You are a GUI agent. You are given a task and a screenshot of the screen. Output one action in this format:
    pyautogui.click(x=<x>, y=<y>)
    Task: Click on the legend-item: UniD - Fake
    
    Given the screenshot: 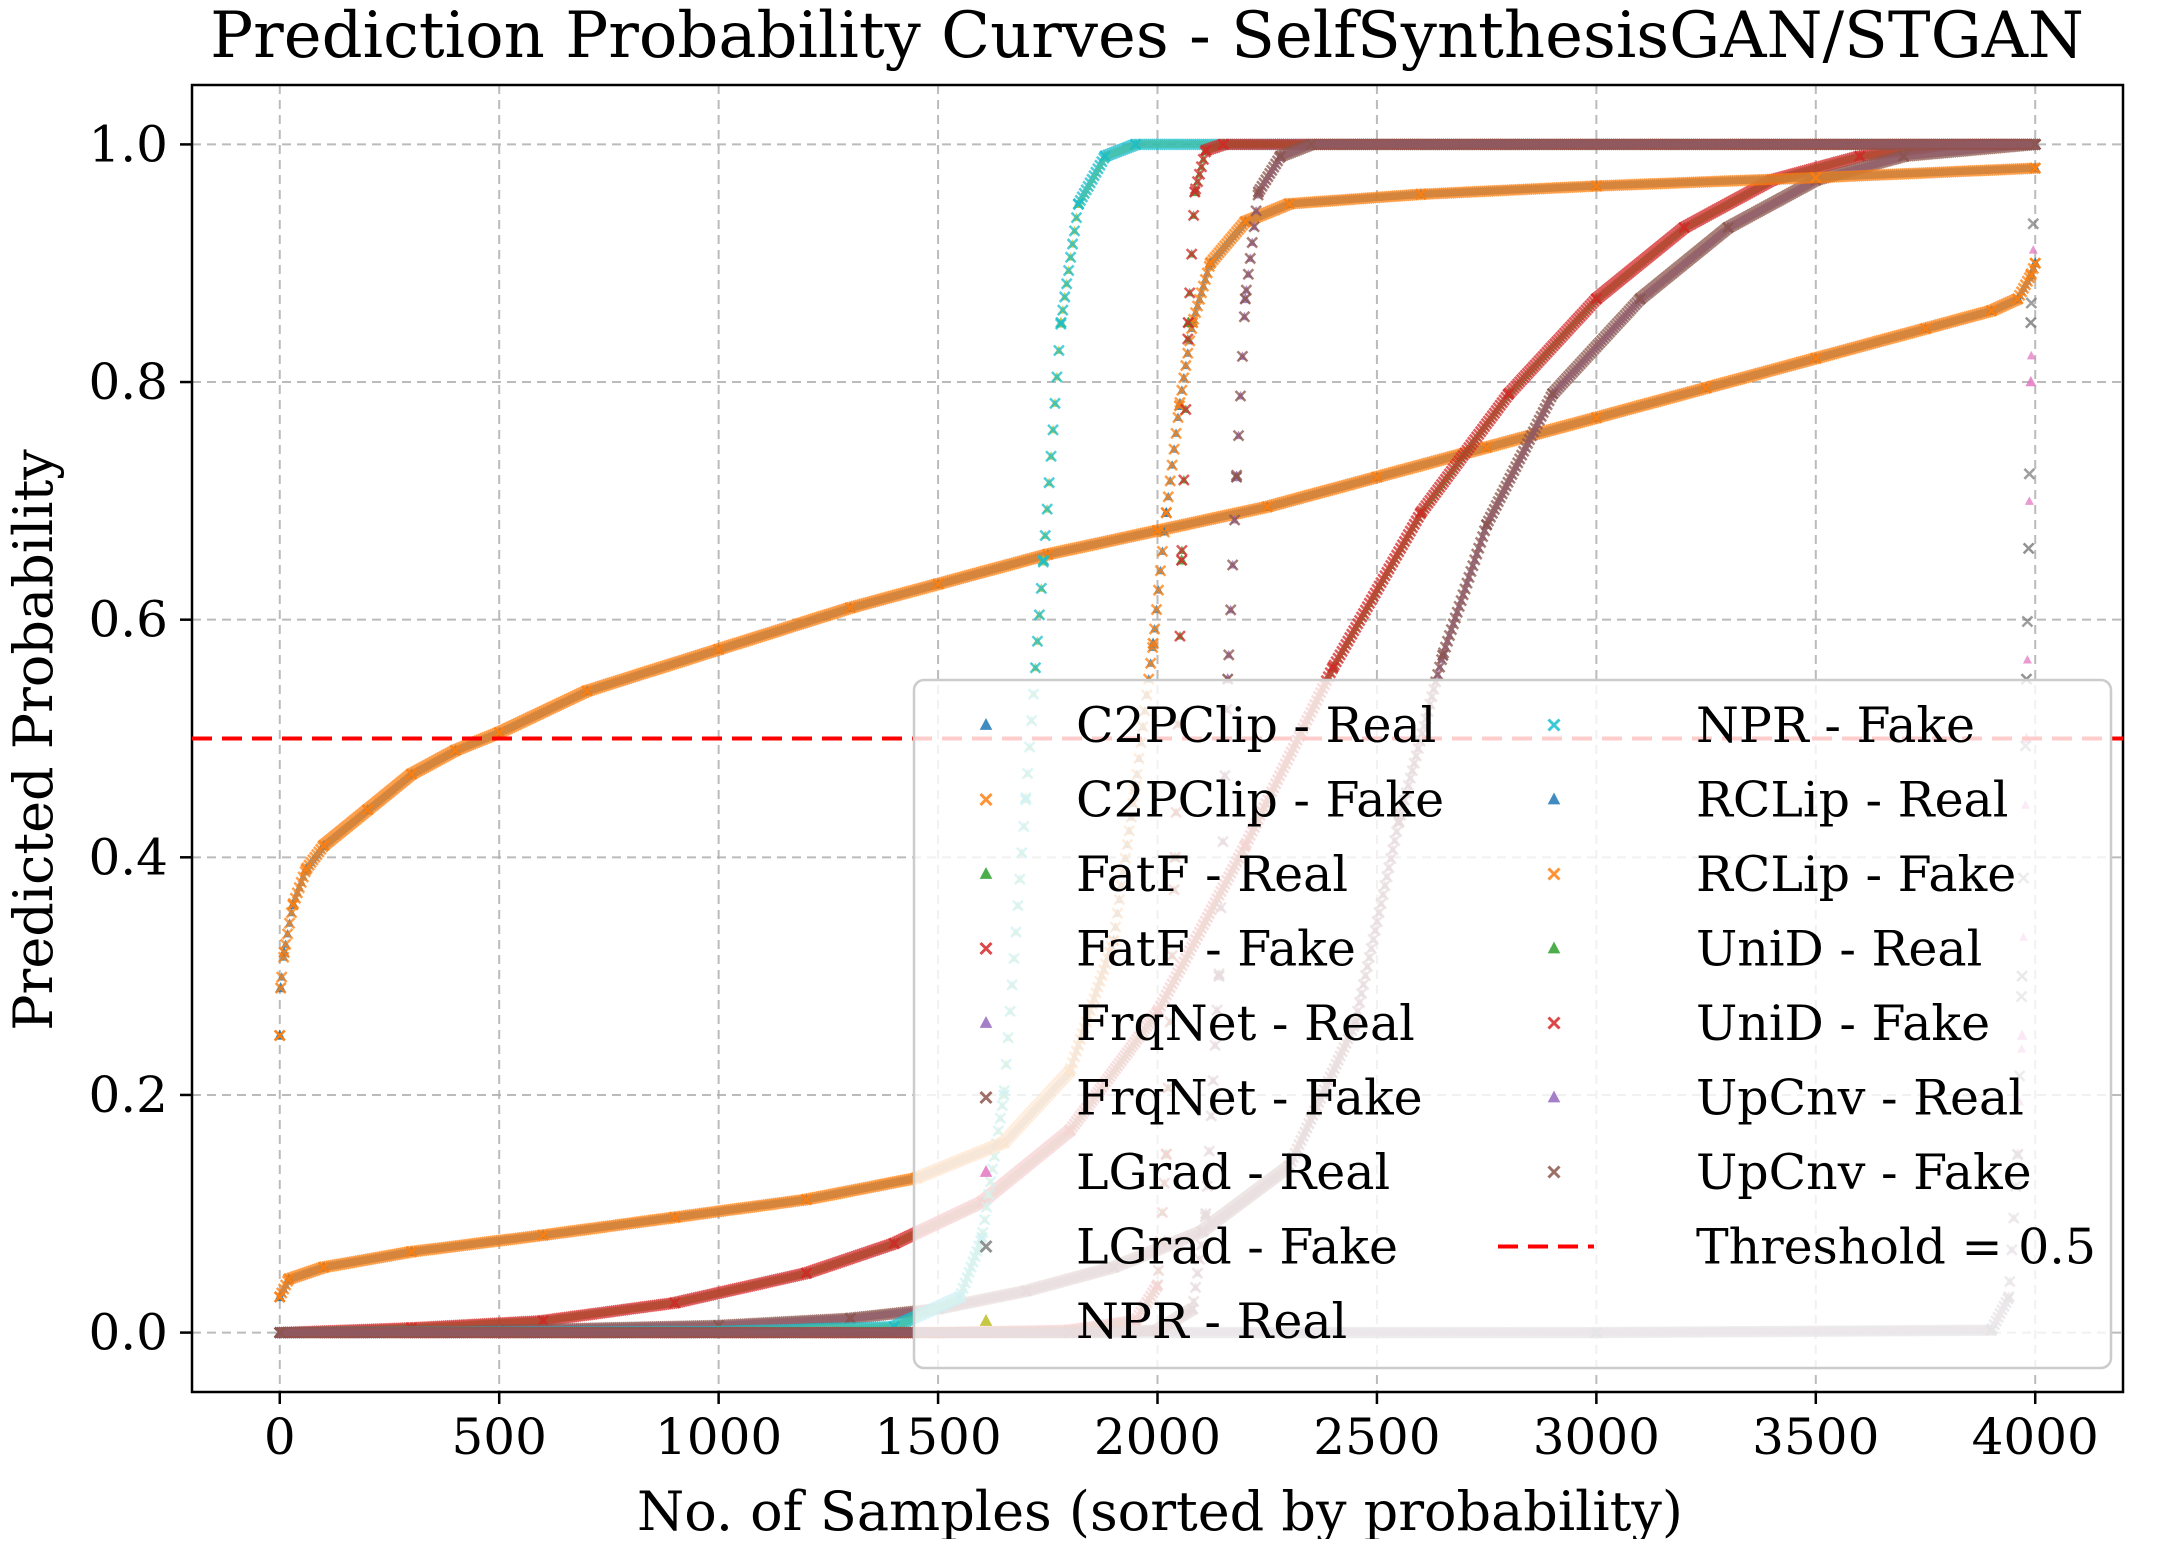 What is the action you would take?
    pyautogui.click(x=1768, y=1023)
    